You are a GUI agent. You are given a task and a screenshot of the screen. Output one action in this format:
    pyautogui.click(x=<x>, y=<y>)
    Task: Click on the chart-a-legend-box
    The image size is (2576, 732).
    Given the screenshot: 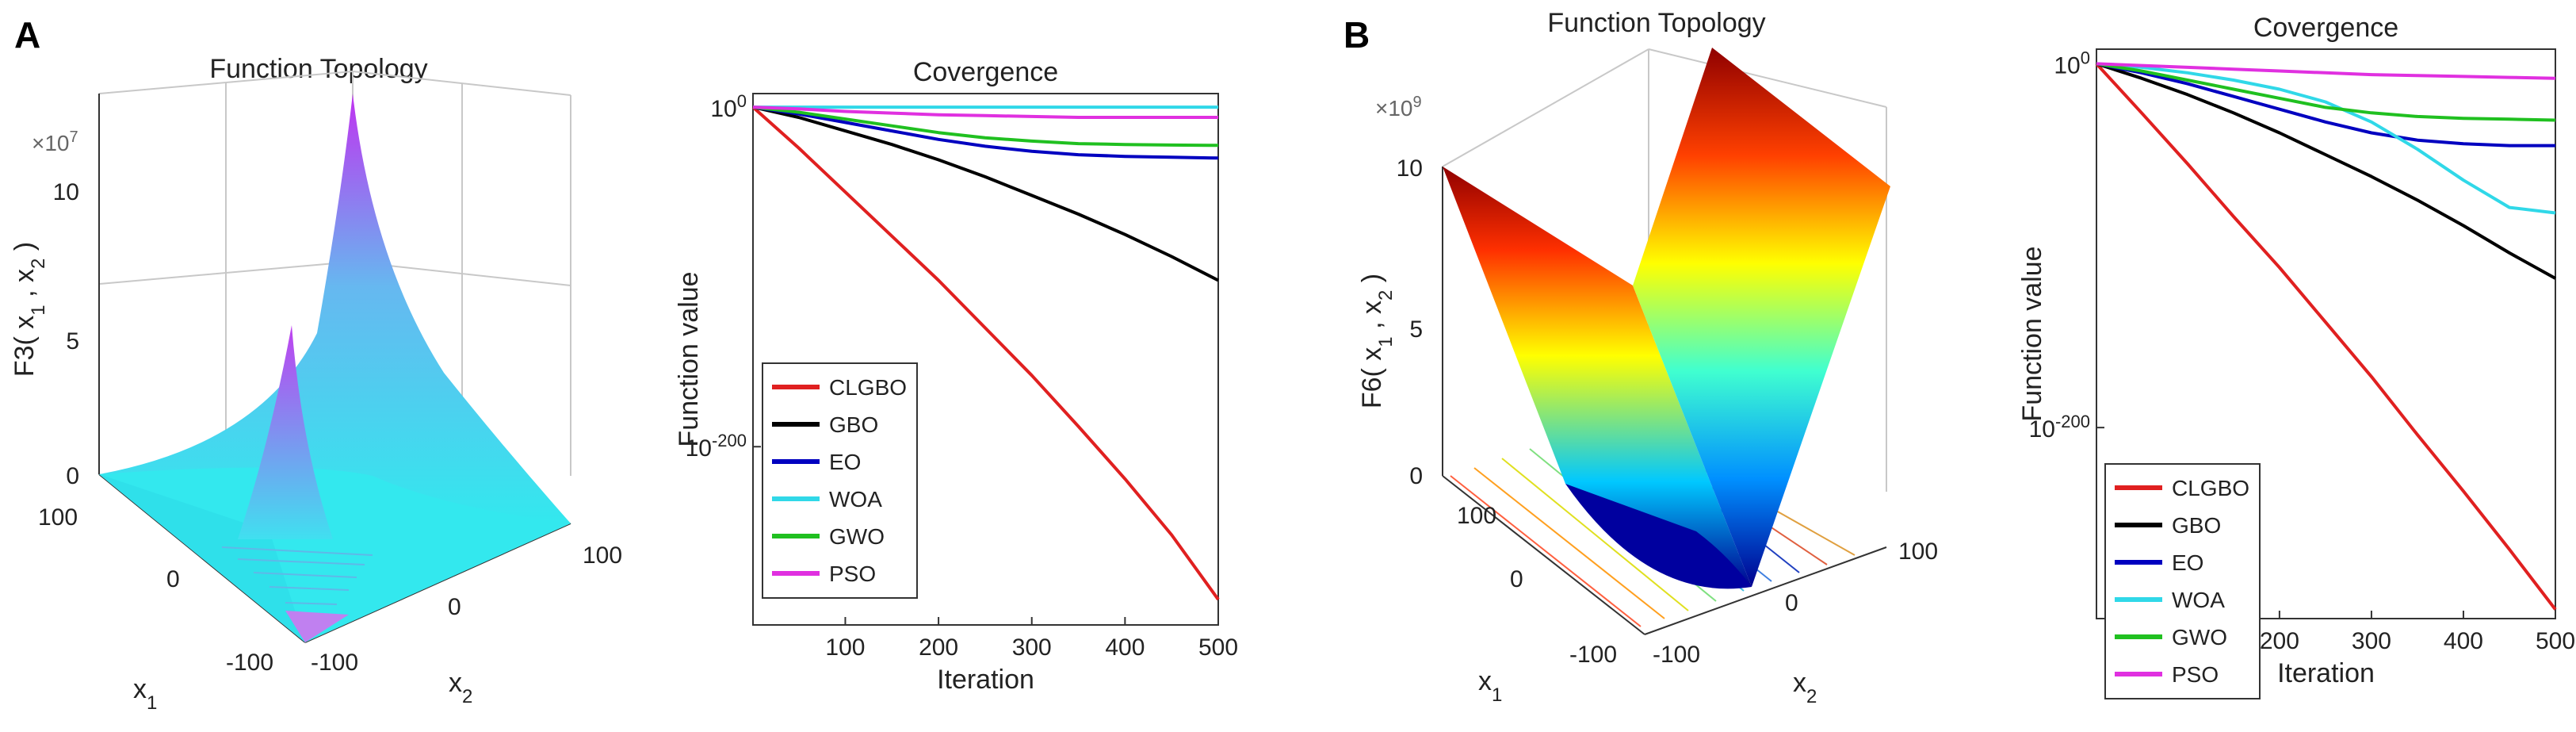 What is the action you would take?
    pyautogui.click(x=840, y=480)
    